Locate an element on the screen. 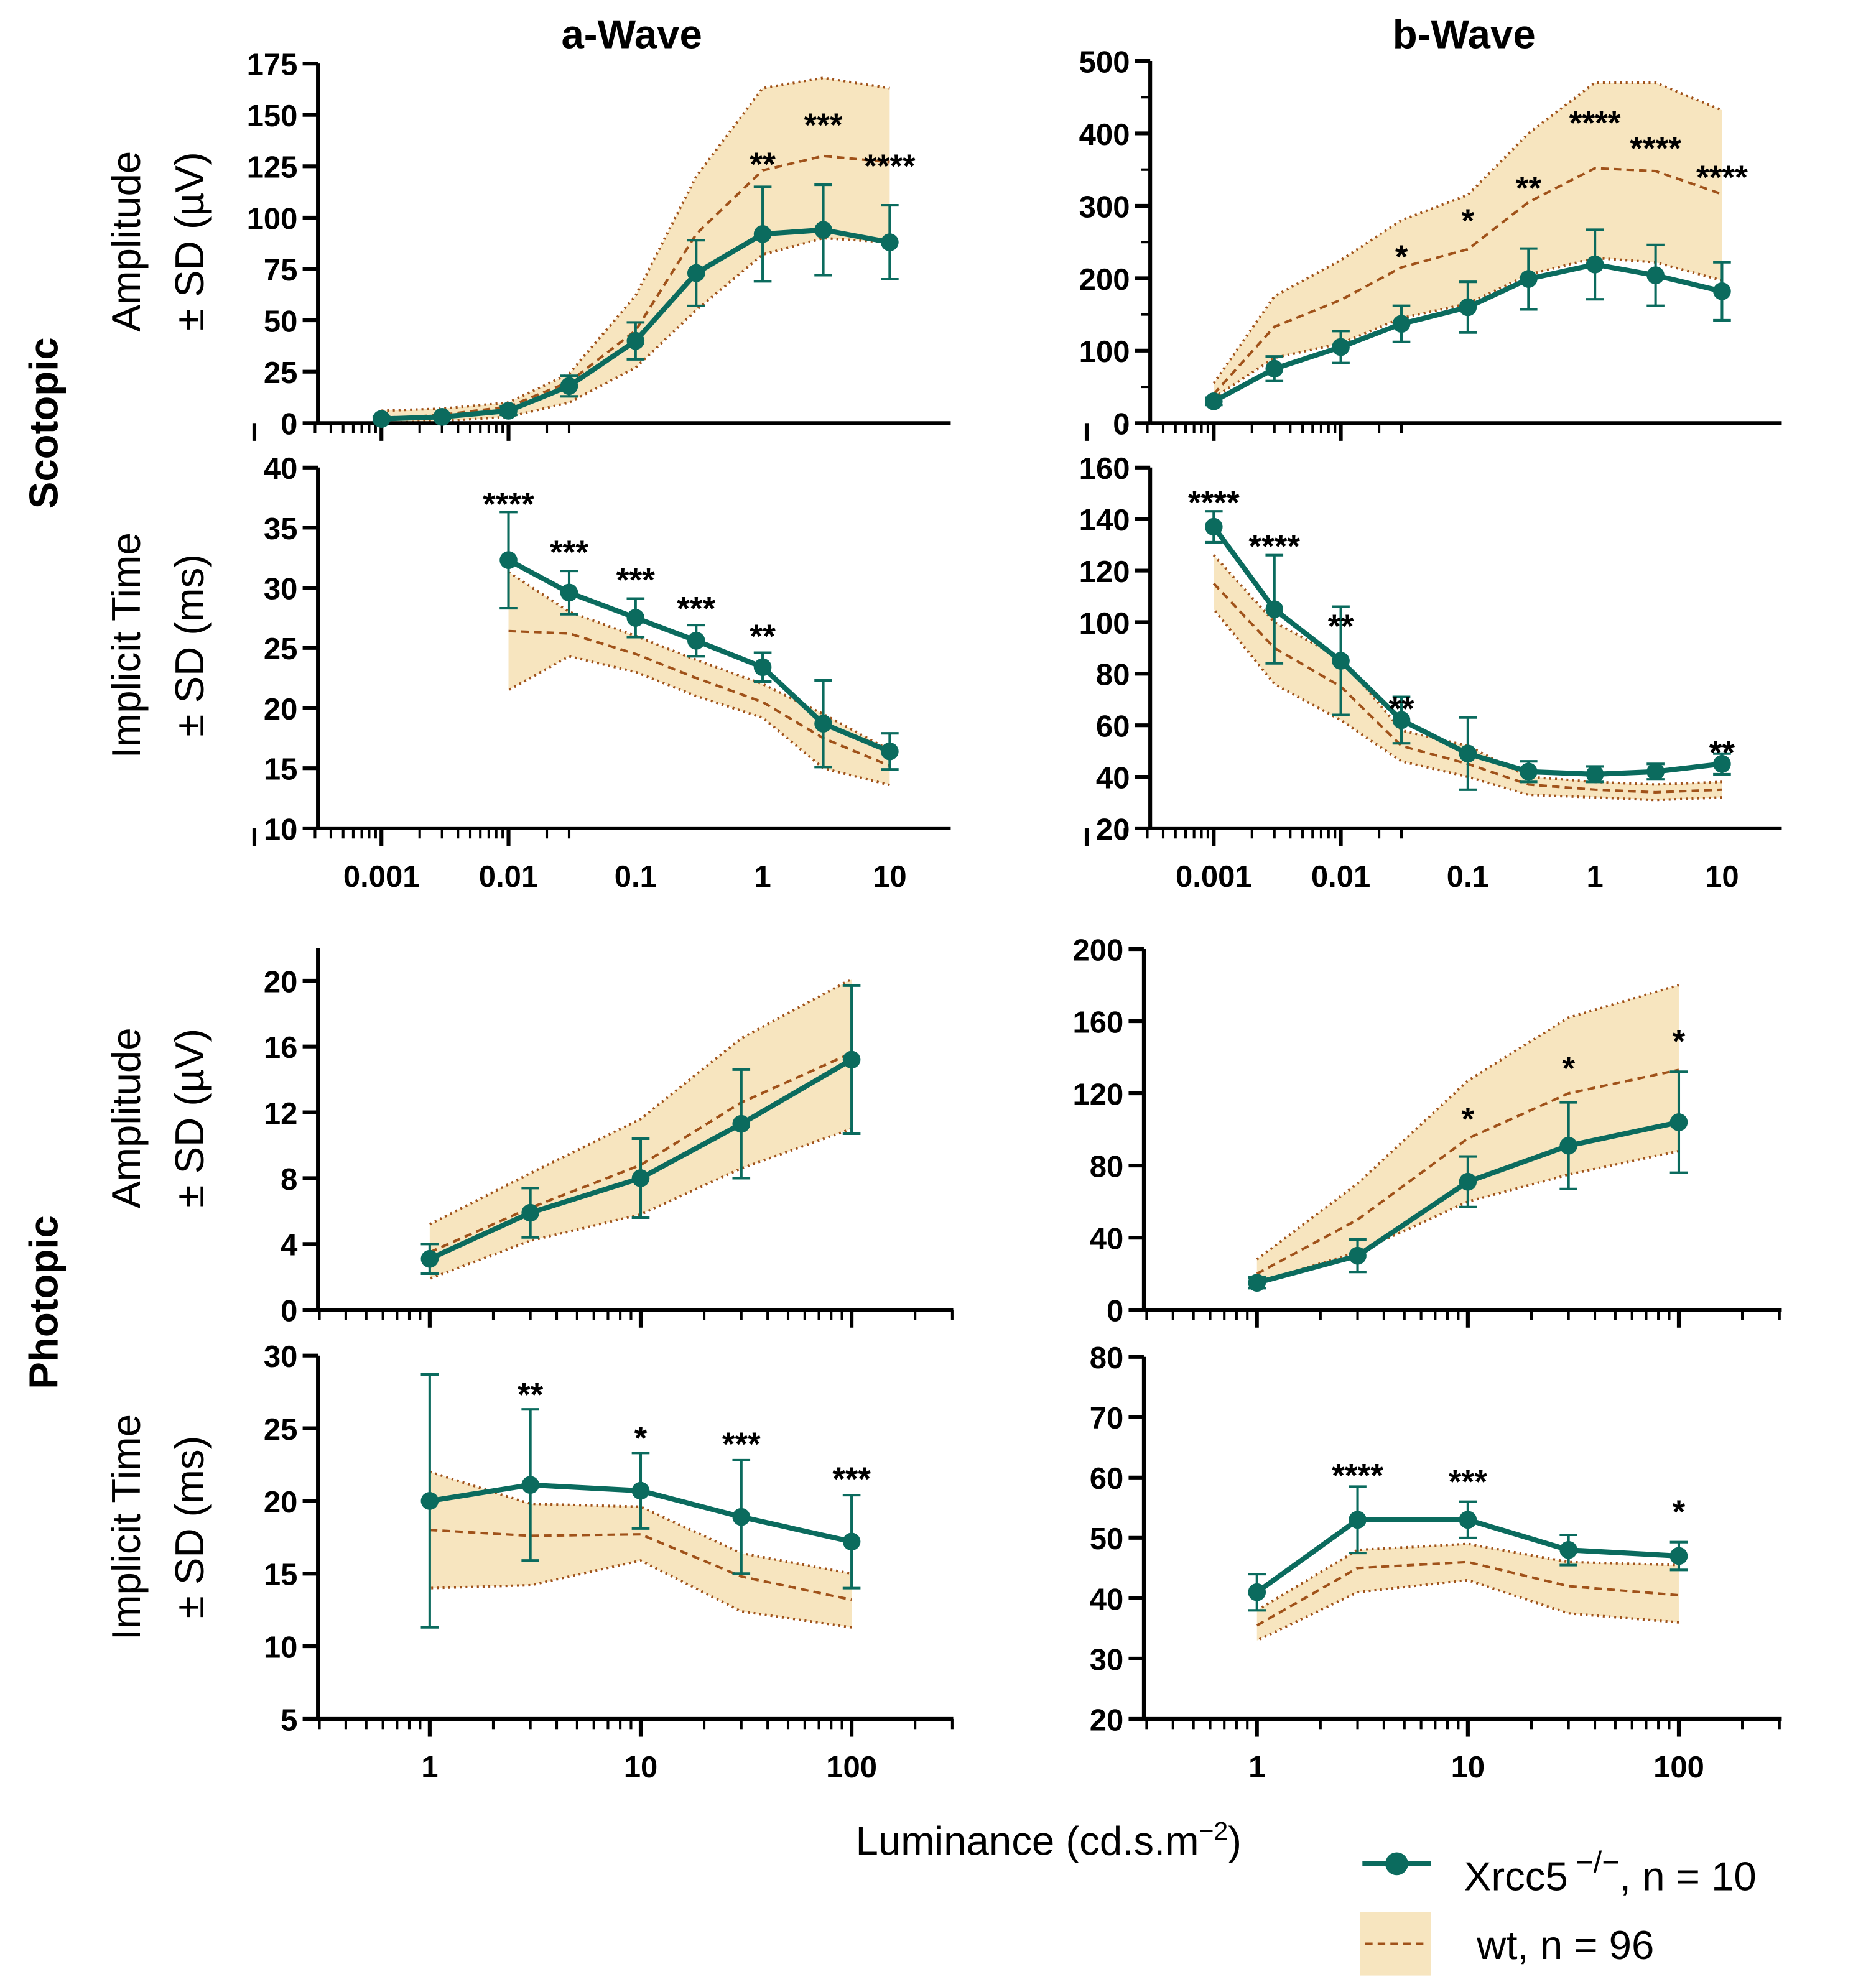  y-tick-label: 160 is located at coordinates (1104, 469).